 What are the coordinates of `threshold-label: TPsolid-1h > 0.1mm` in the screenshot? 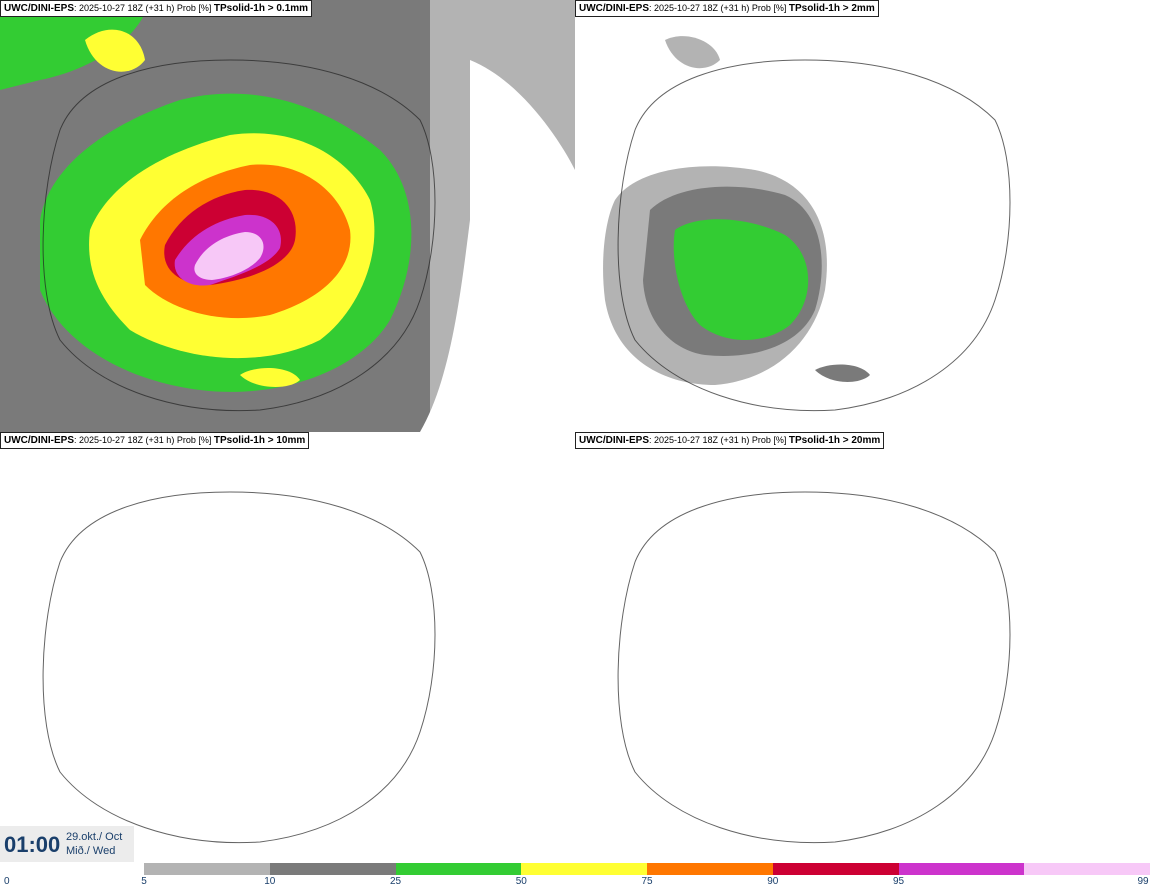 It's located at (261, 8).